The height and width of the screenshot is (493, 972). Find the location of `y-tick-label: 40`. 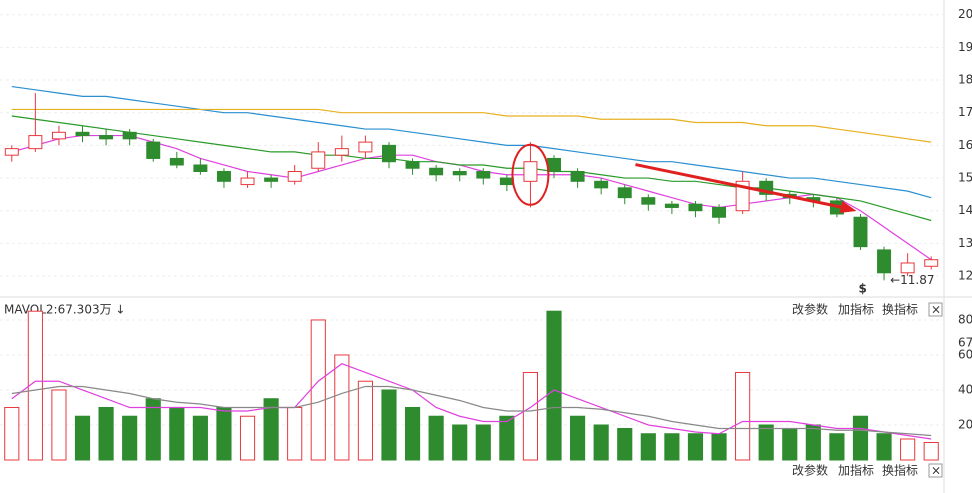

y-tick-label: 40 is located at coordinates (965, 389).